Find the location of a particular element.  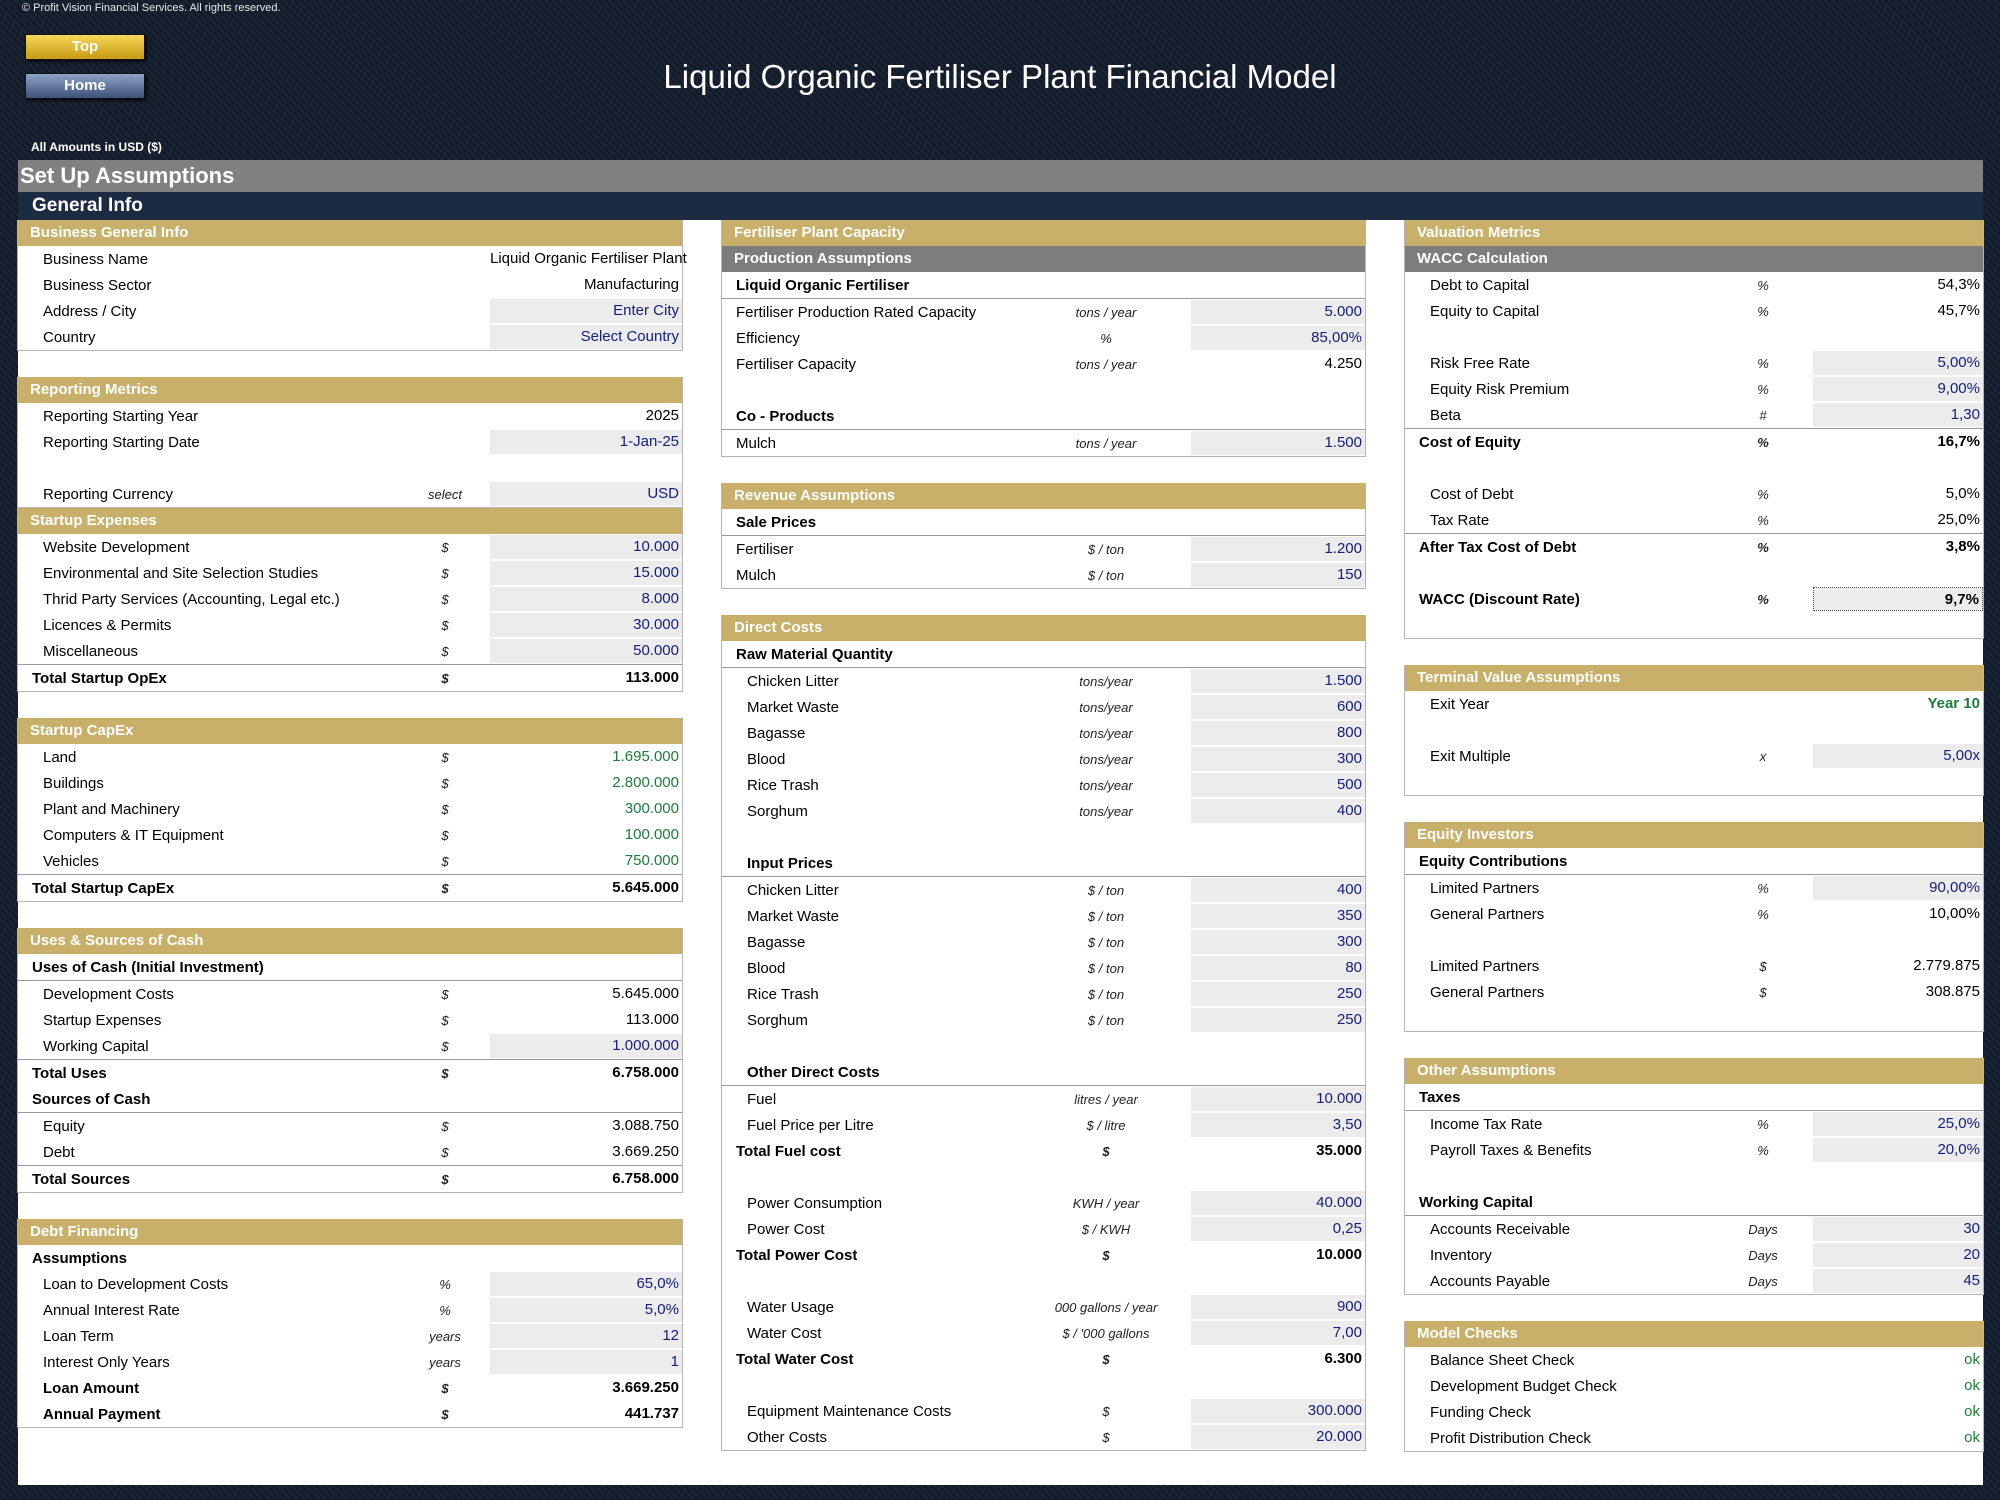

row-label: Annual Interest Rate is located at coordinates (111, 1310).